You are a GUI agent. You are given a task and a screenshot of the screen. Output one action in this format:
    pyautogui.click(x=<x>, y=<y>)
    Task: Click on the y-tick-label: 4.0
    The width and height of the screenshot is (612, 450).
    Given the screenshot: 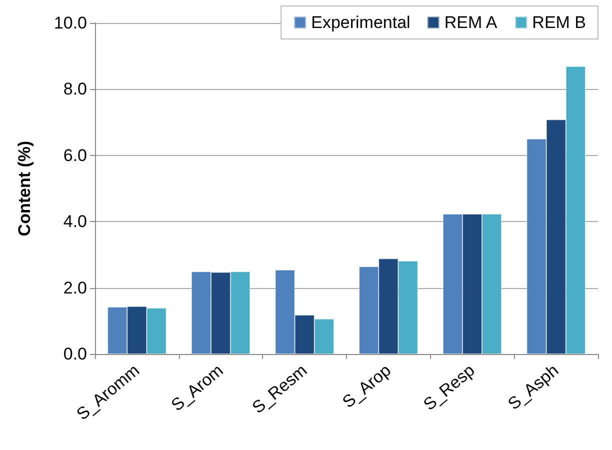 What is the action you would take?
    pyautogui.click(x=75, y=222)
    